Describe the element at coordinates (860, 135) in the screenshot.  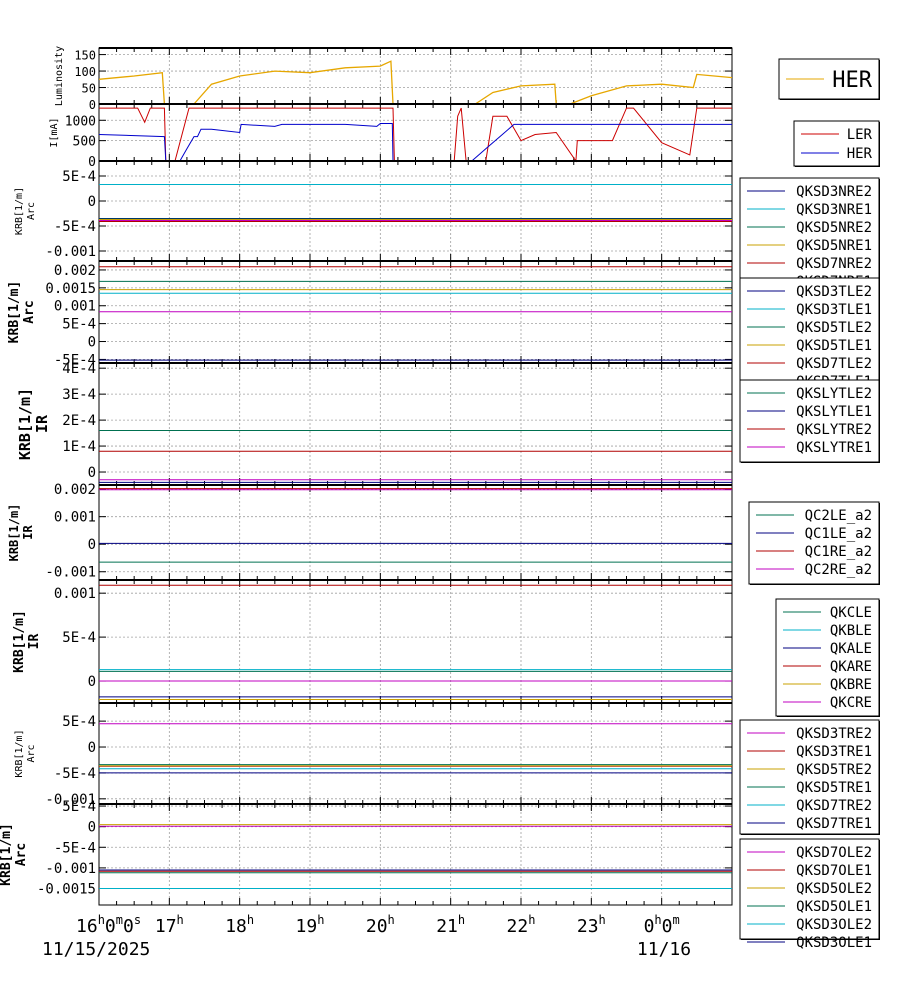
I see `legend-label: LER` at that location.